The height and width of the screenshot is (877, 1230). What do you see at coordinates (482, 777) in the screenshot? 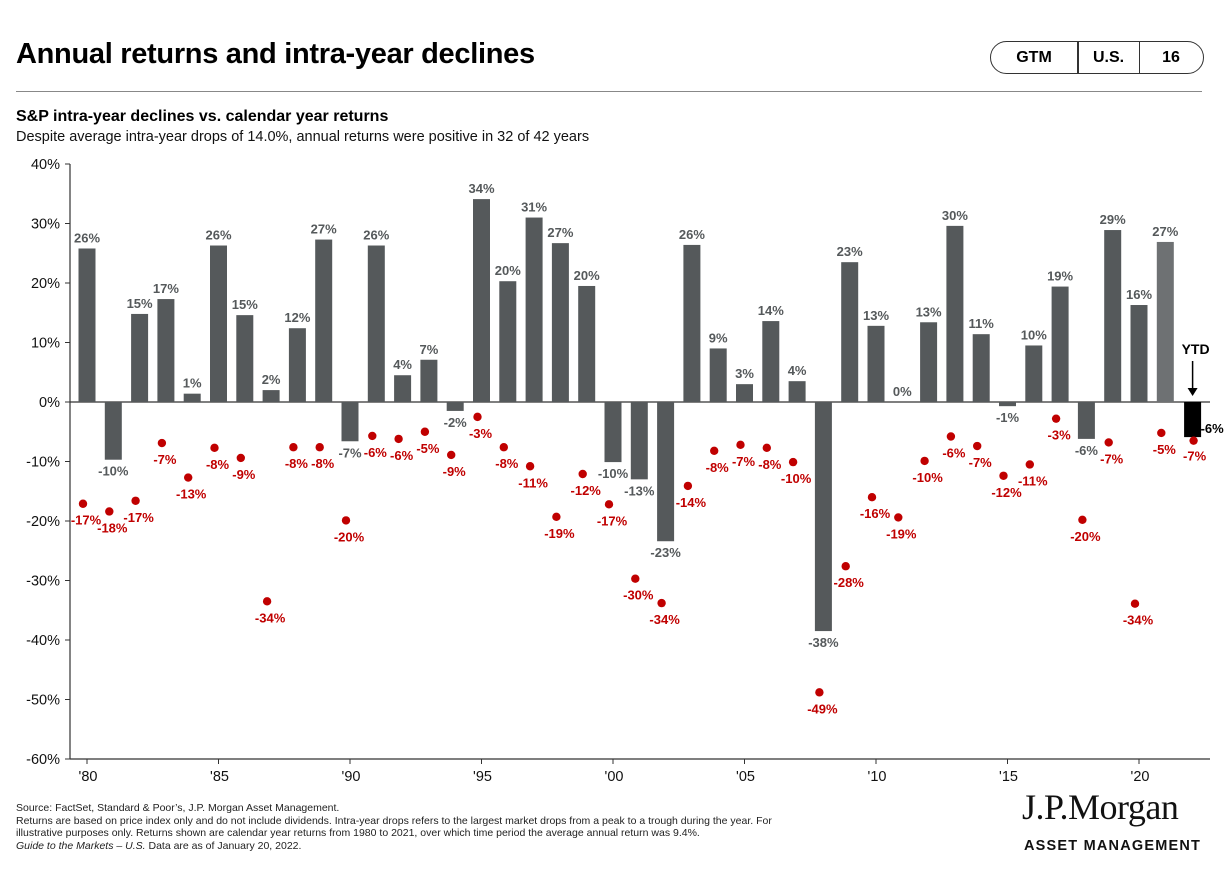
I see `x-tick-label: '95` at bounding box center [482, 777].